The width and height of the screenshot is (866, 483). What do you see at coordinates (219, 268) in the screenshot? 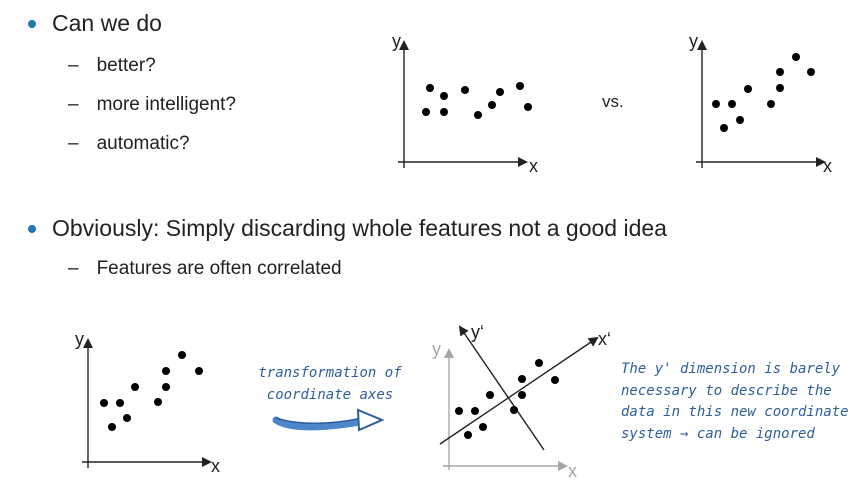
I see `sub-item-text: Features are often correlated` at bounding box center [219, 268].